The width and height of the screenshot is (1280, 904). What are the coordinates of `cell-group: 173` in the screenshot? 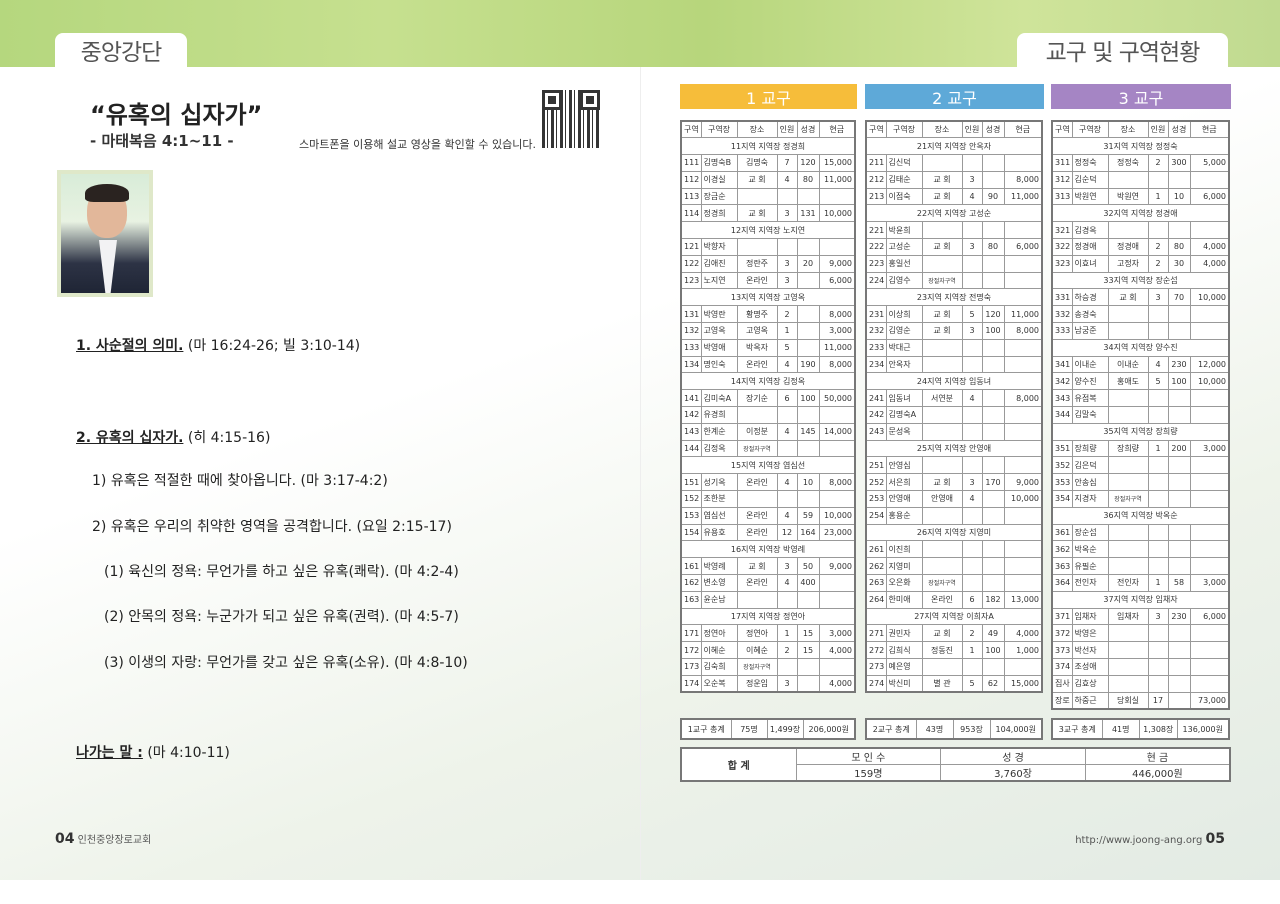 It's located at (691, 667).